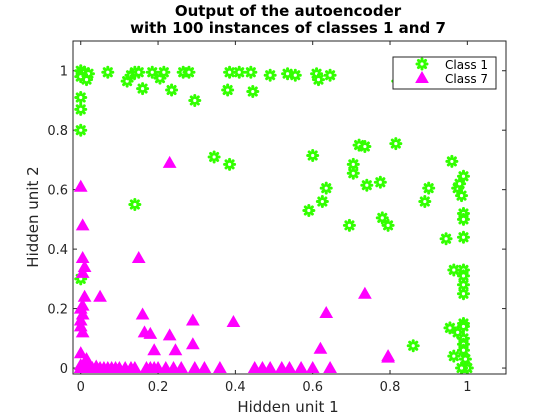  Describe the element at coordinates (57, 191) in the screenshot. I see `y-tick-label: 0.6` at that location.